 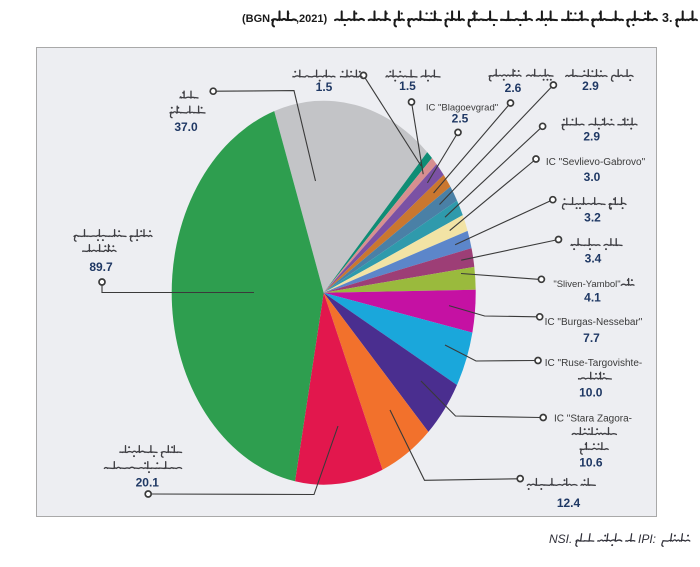 I want to click on svg-text: 3.4, so click(x=593, y=259).